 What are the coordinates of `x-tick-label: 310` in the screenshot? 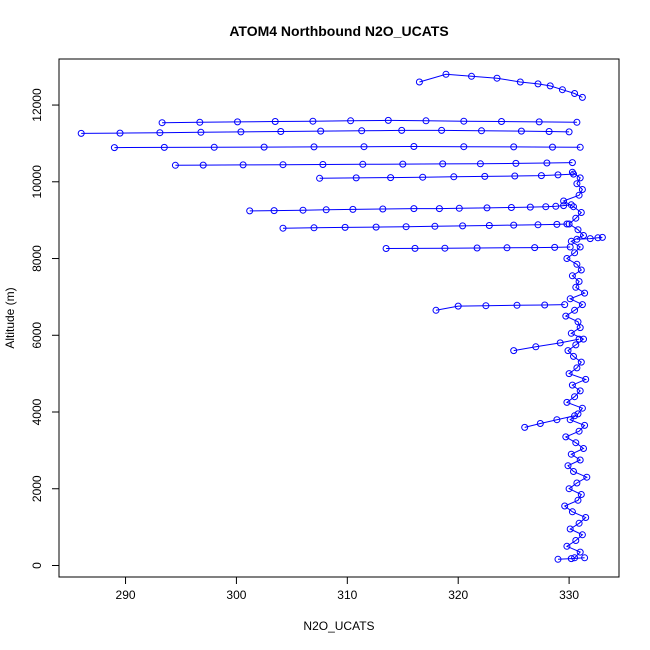 It's located at (347, 595).